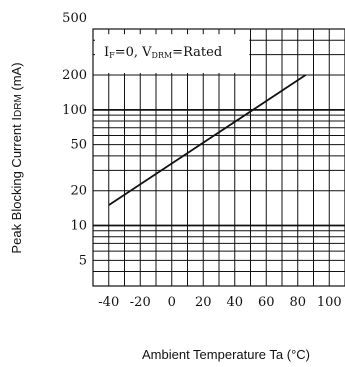 The height and width of the screenshot is (367, 345). What do you see at coordinates (16, 157) in the screenshot?
I see `y-axis-label: Peak Blocking Current IDRM (mA)` at bounding box center [16, 157].